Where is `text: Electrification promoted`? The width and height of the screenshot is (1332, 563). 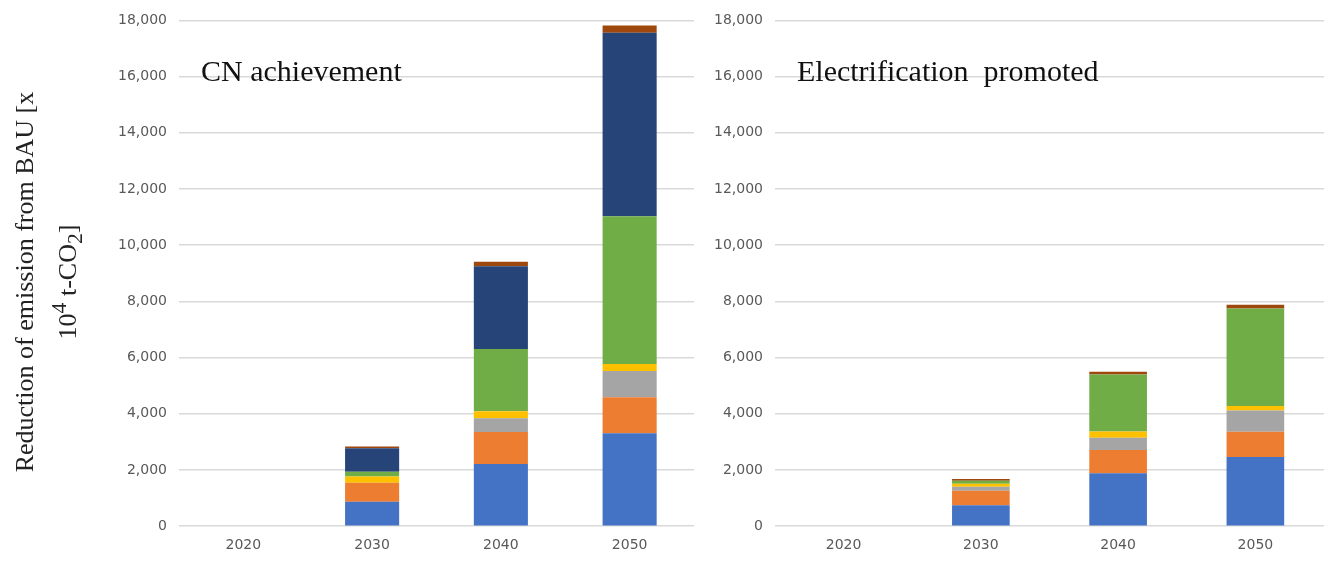
text: Electrification promoted is located at coordinates (947, 71).